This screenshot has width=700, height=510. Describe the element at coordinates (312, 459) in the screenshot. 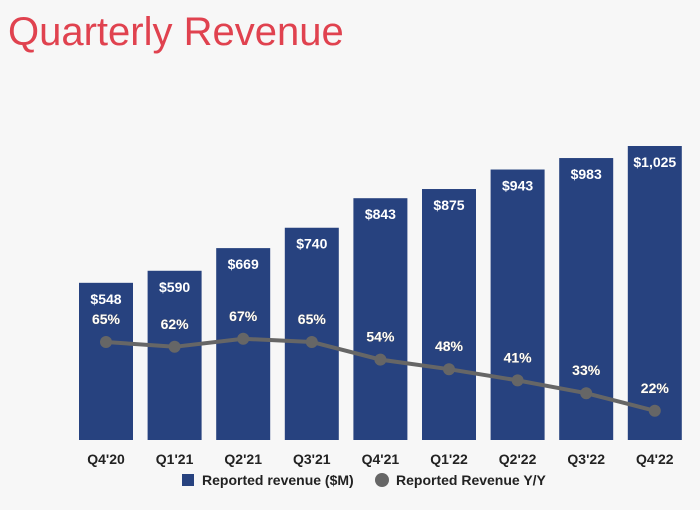

I see `x-tick-label-3: Q3'21` at that location.